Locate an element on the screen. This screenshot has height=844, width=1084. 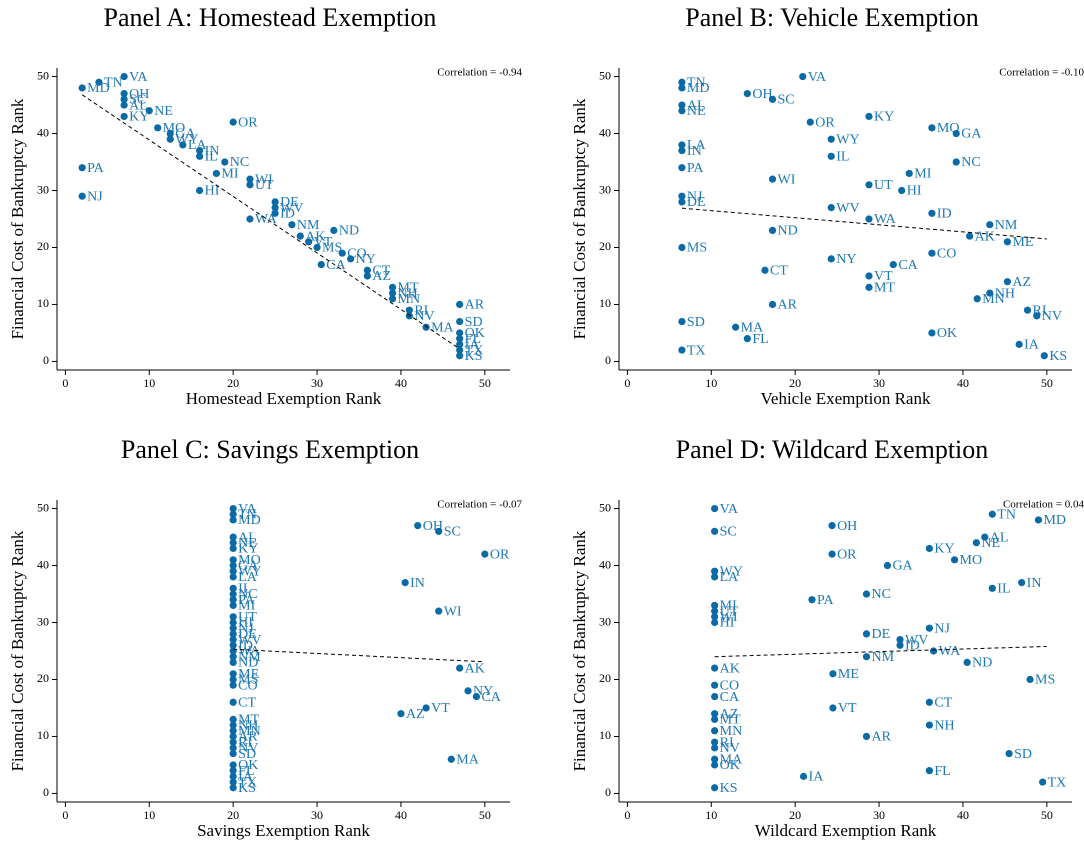
point-label: AK is located at coordinates (985, 236).